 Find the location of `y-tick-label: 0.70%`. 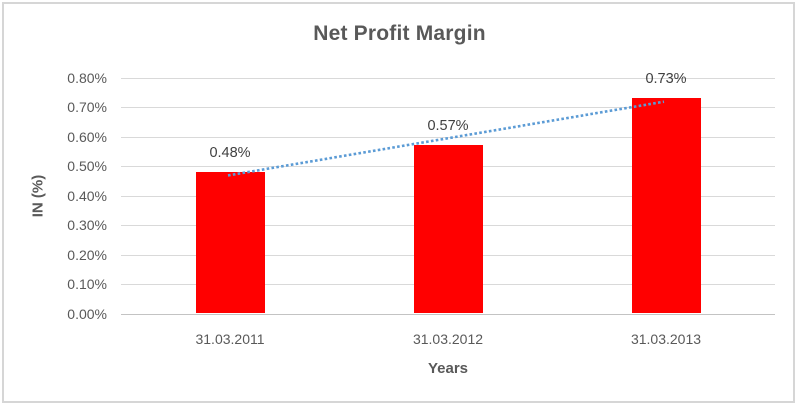

y-tick-label: 0.70% is located at coordinates (87, 107).